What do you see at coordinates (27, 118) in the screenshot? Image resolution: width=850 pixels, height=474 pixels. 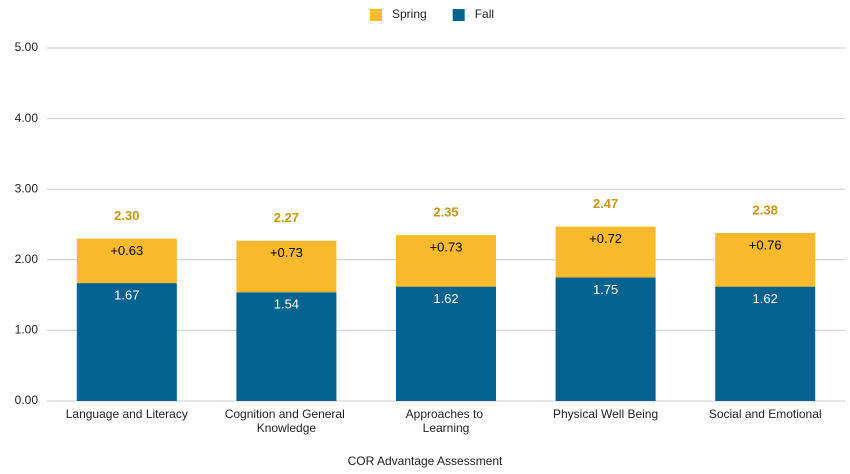 I see `y-tick-label: 4.00` at bounding box center [27, 118].